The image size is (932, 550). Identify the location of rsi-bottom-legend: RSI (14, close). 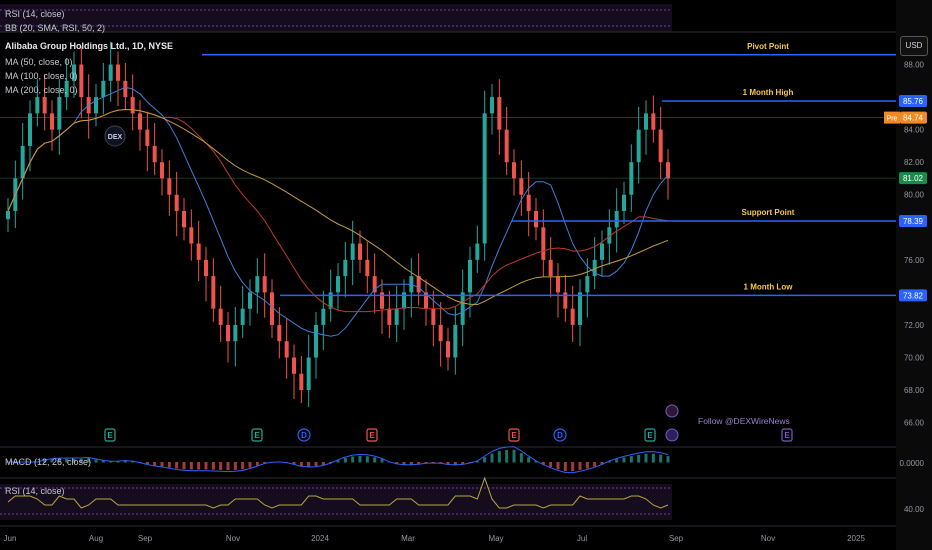
(35, 491).